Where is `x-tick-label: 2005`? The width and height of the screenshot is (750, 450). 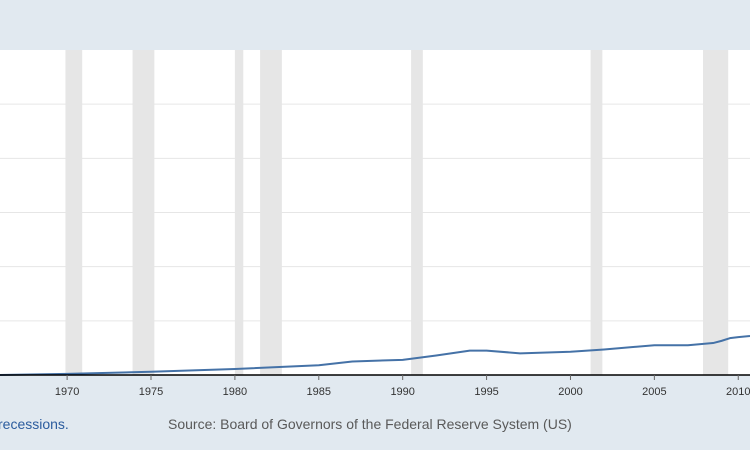 x-tick-label: 2005 is located at coordinates (654, 392).